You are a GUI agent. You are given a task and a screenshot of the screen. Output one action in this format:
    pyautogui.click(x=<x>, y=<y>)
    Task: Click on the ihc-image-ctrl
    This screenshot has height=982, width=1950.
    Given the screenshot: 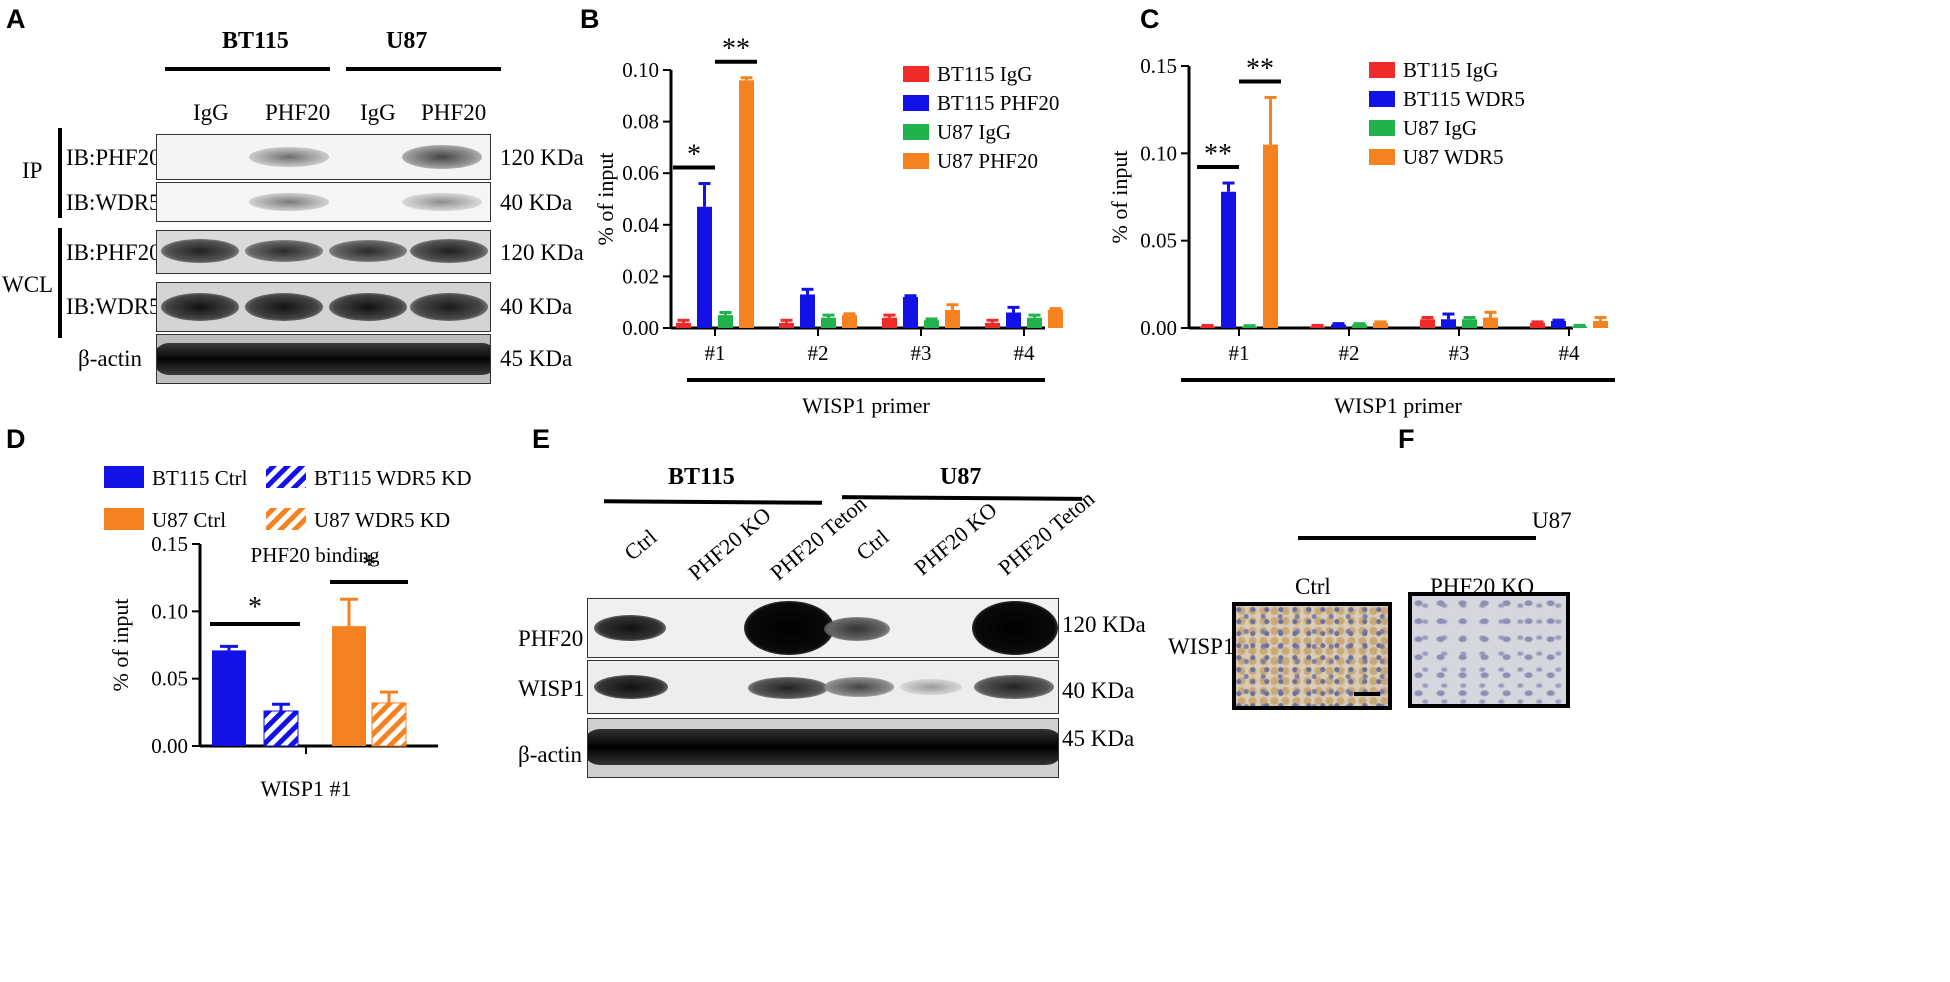 What is the action you would take?
    pyautogui.click(x=1312, y=656)
    